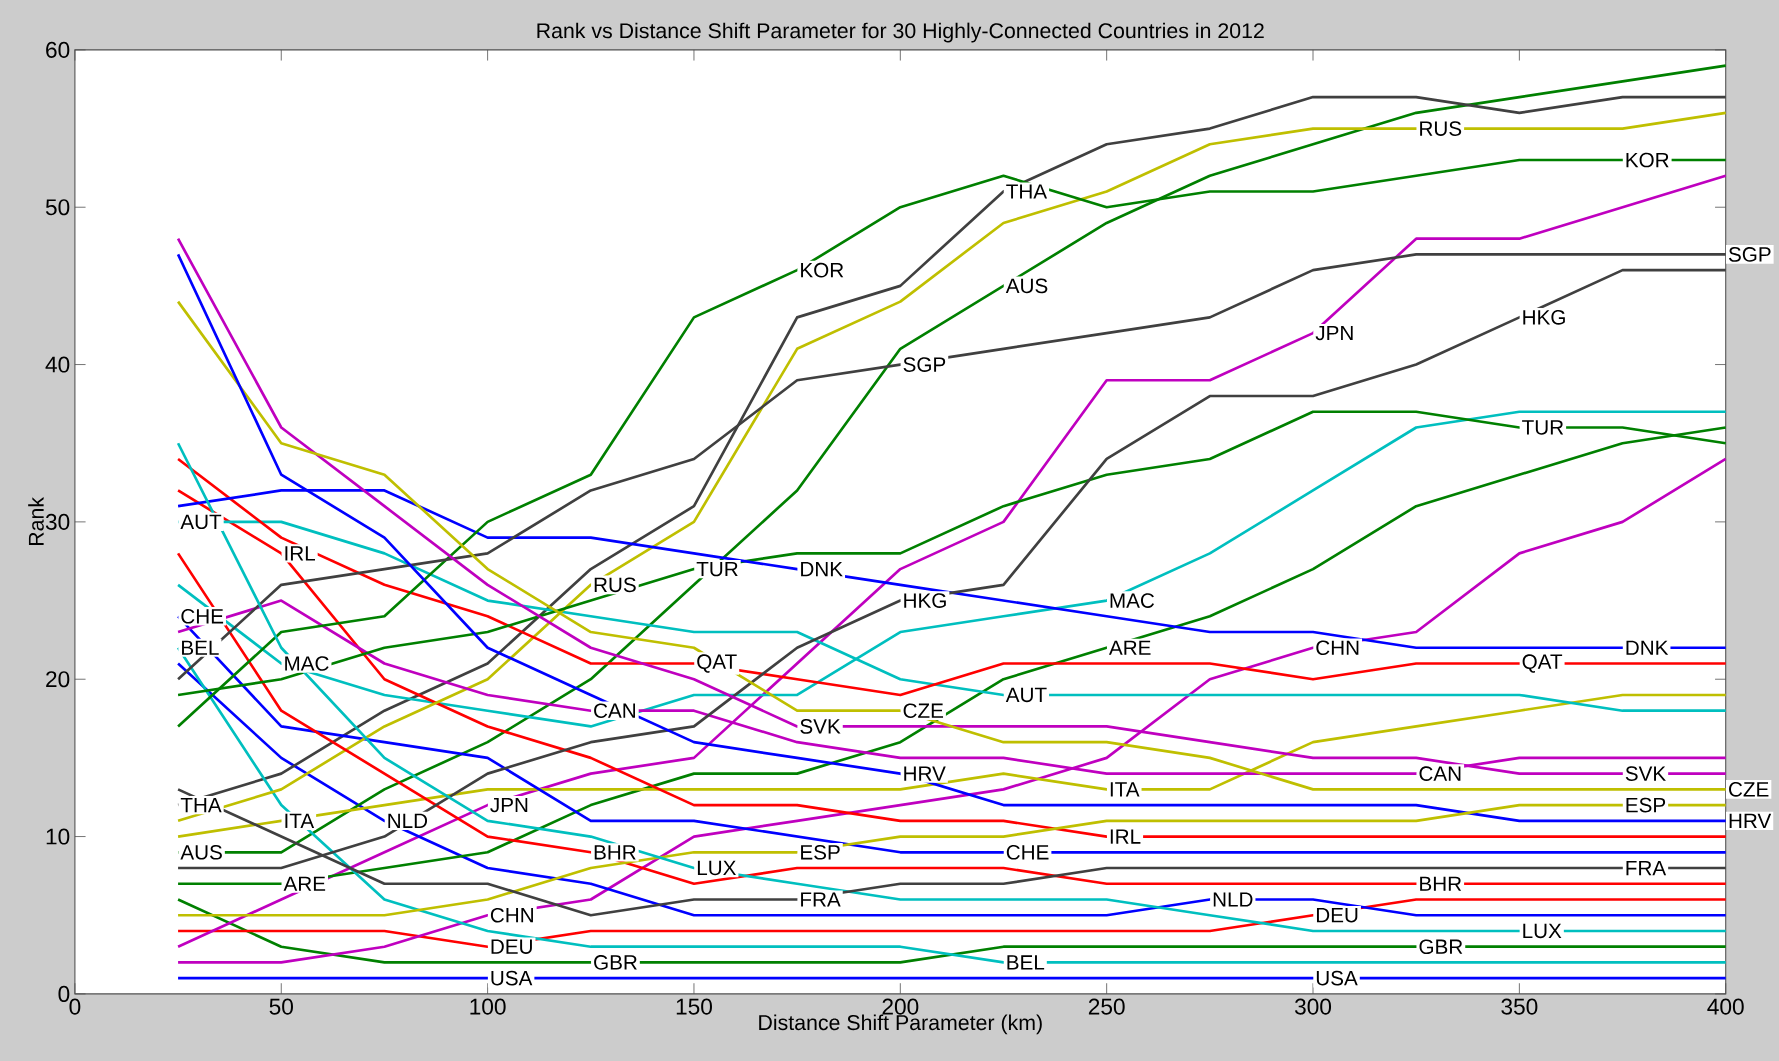  What do you see at coordinates (1026, 962) in the screenshot?
I see `series-label: BEL` at bounding box center [1026, 962].